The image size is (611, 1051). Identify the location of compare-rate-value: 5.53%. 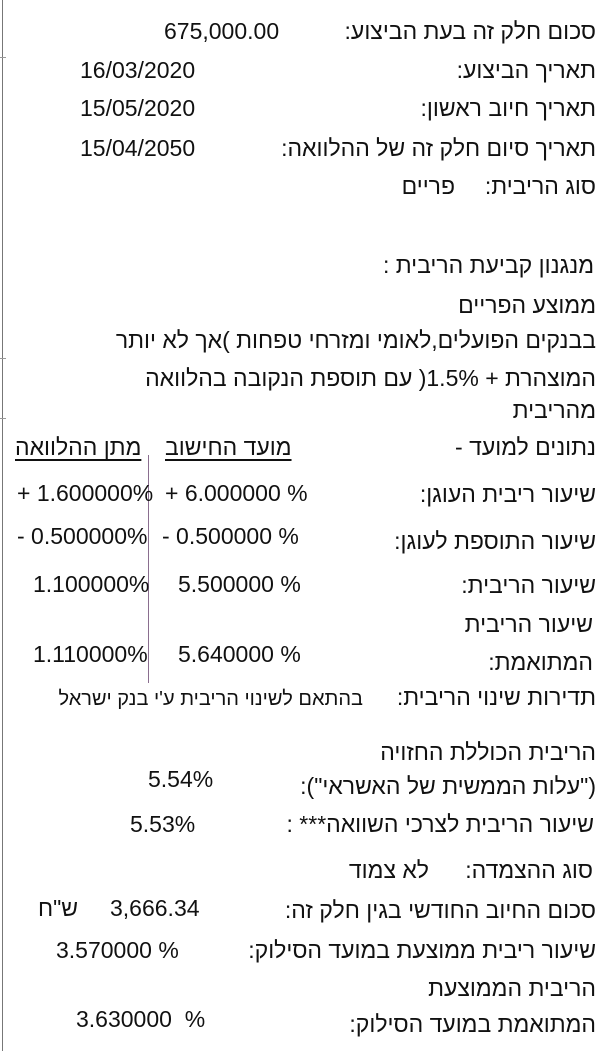
(163, 824).